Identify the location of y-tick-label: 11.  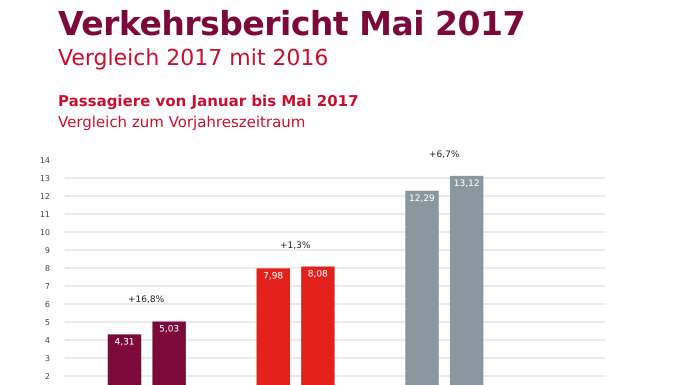
(45, 214).